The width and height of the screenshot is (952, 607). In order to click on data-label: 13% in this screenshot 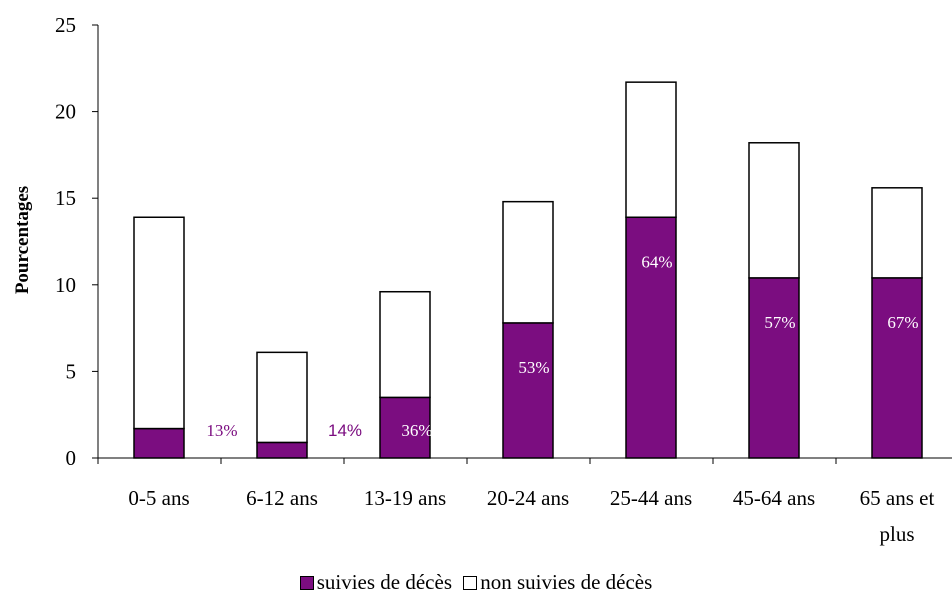, I will do `click(221, 430)`.